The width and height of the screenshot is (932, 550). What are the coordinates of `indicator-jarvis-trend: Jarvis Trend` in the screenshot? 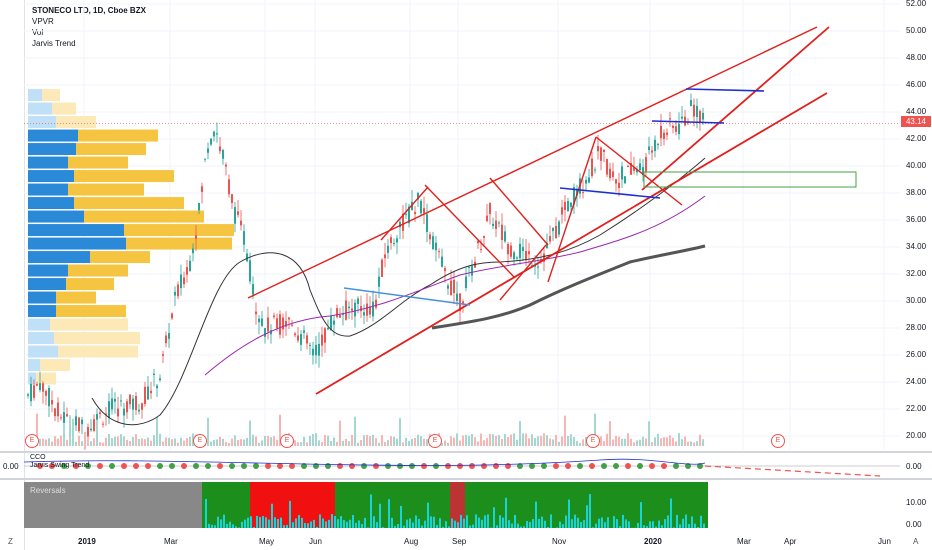 It's located at (54, 43).